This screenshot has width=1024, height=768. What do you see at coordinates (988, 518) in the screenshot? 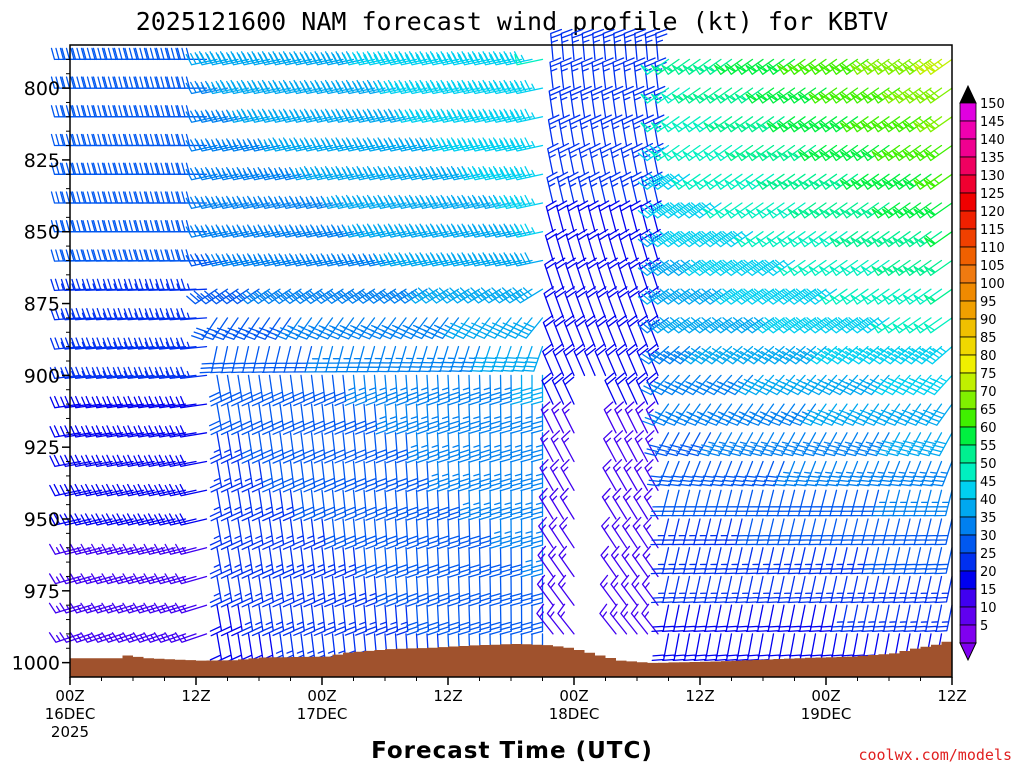
I see `colorbar-label: 35` at bounding box center [988, 518].